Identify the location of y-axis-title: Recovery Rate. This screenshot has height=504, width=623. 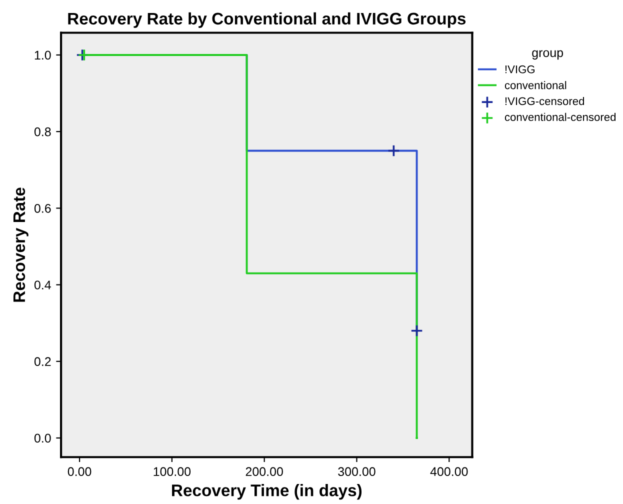
(20, 245).